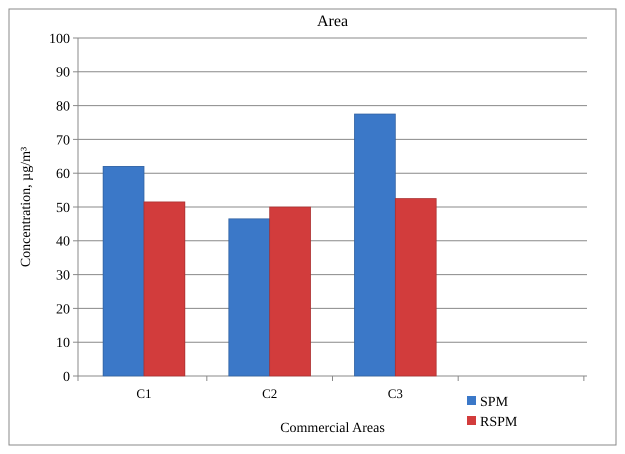 The width and height of the screenshot is (625, 454). What do you see at coordinates (63, 140) in the screenshot?
I see `y-tick-label: 70` at bounding box center [63, 140].